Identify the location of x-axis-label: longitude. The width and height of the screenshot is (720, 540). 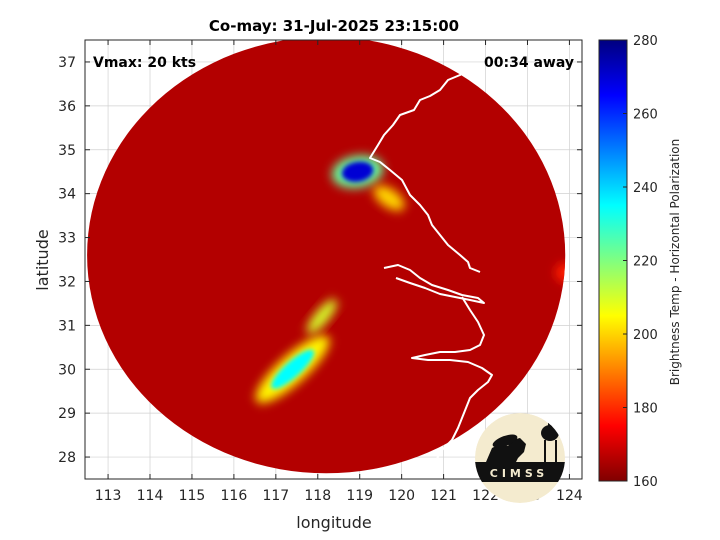
(333, 522).